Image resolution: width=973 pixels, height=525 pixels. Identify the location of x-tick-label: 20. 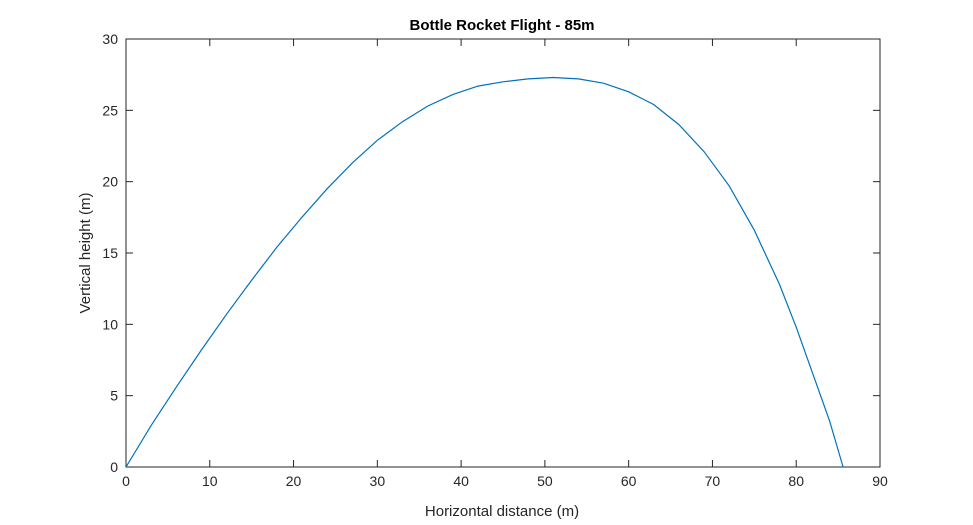
(294, 481).